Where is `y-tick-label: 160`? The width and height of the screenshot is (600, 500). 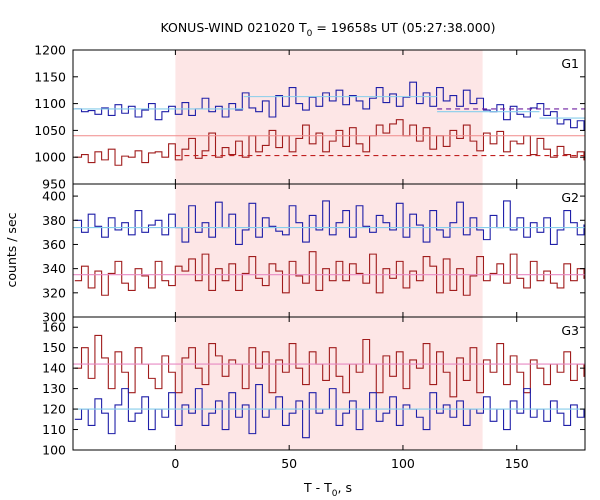 y-tick-label: 160 is located at coordinates (54, 327).